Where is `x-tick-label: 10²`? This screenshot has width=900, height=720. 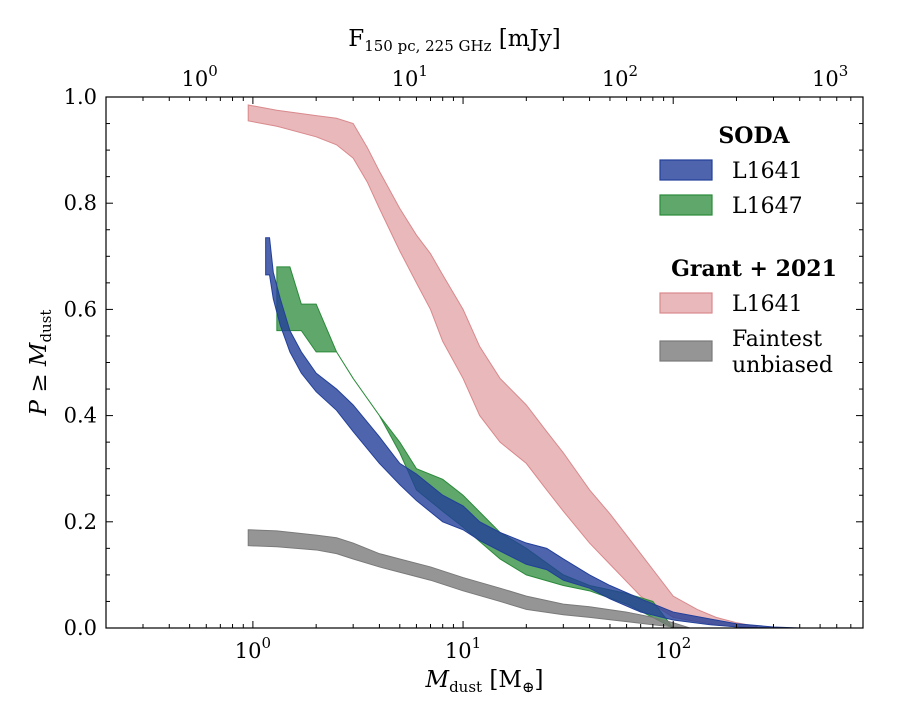 x-tick-label: 10² is located at coordinates (673, 648).